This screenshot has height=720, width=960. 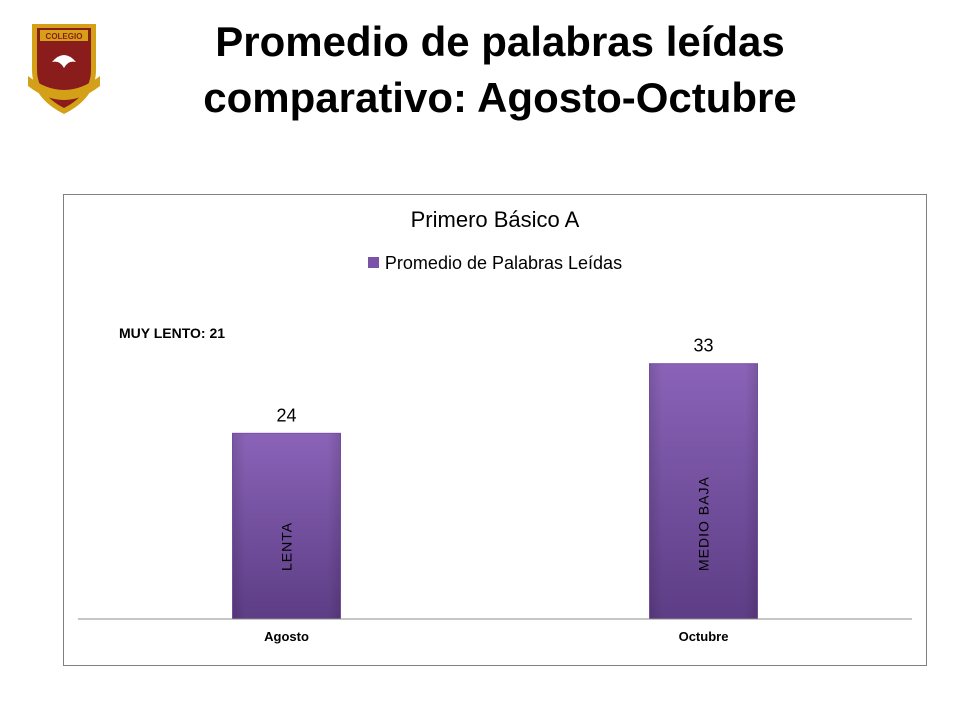 I want to click on chart-legend: Promedio de Palabras Leídas, so click(x=495, y=263).